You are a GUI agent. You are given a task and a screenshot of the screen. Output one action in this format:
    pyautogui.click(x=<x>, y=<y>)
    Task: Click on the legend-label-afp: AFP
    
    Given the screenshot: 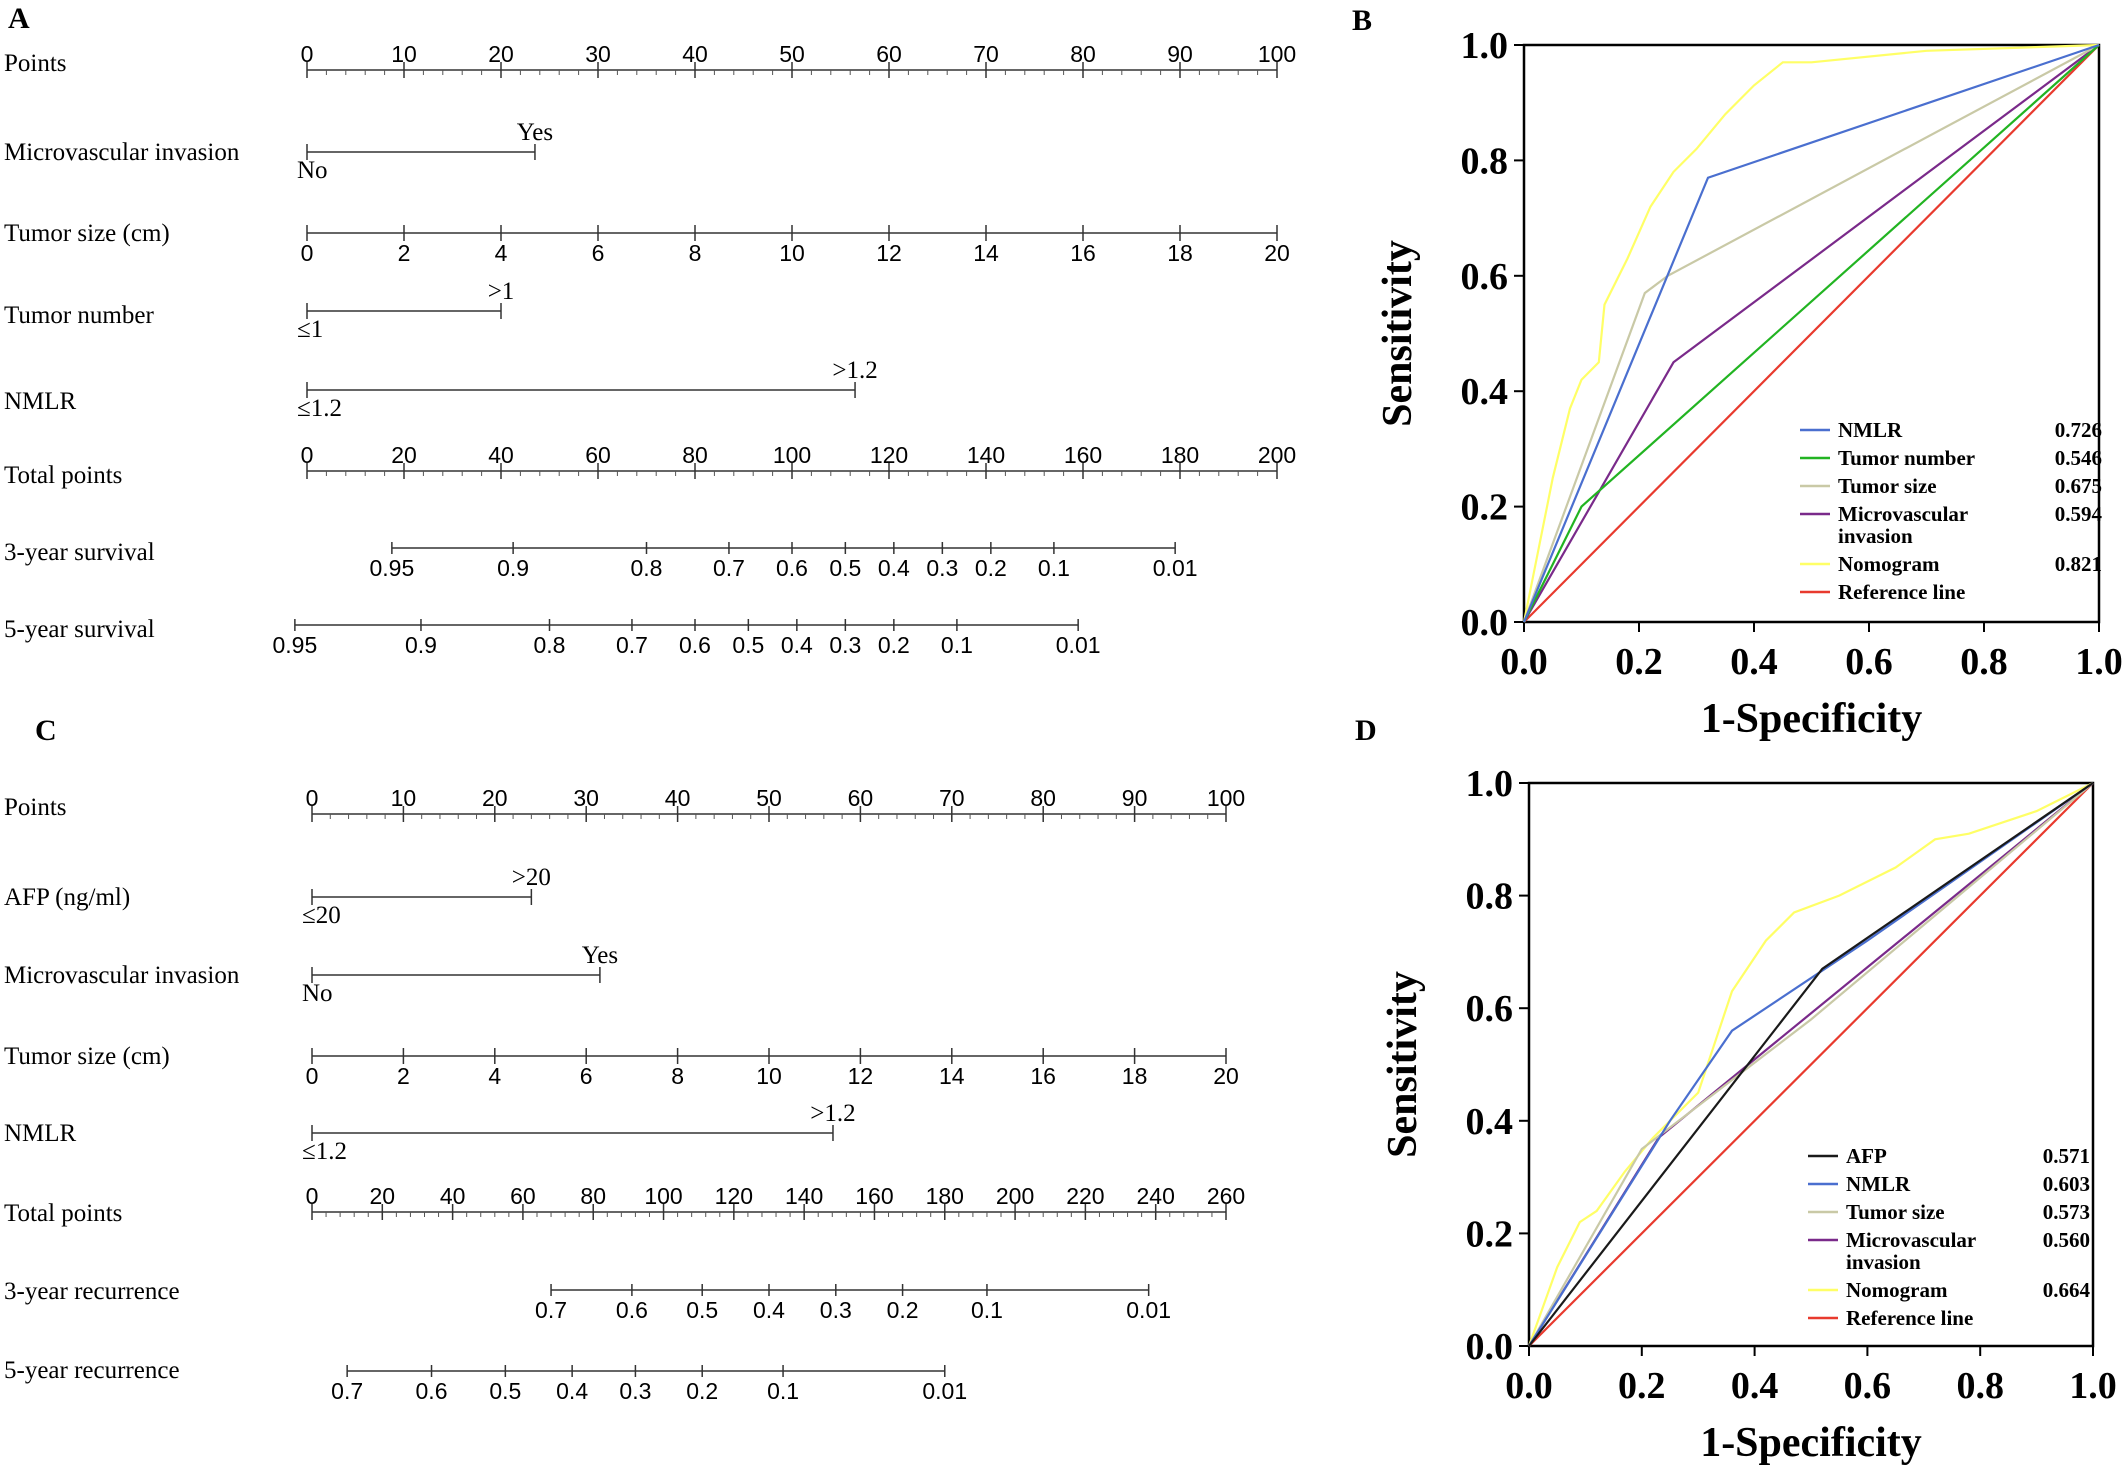 What is the action you would take?
    pyautogui.click(x=1866, y=1156)
    